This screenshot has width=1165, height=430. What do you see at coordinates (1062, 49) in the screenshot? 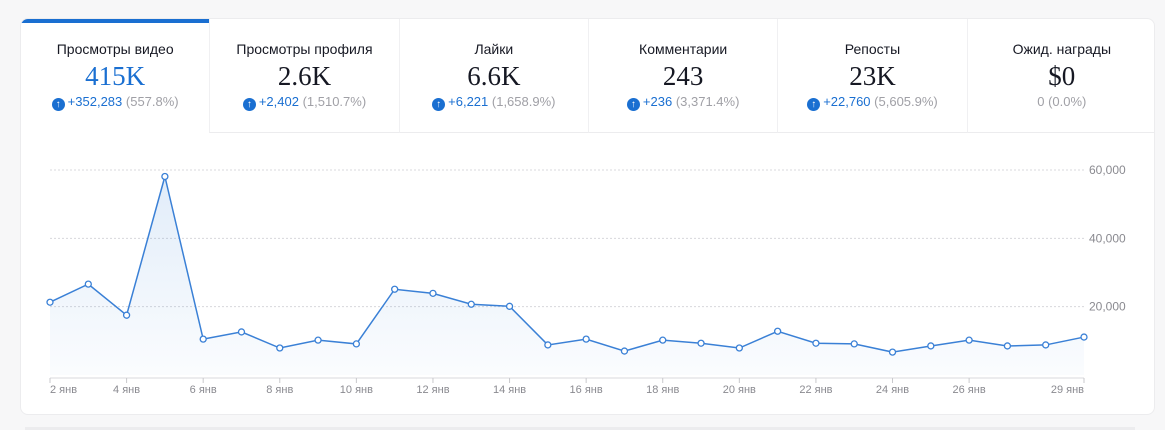
I see `tab-label: Ожид. награды` at bounding box center [1062, 49].